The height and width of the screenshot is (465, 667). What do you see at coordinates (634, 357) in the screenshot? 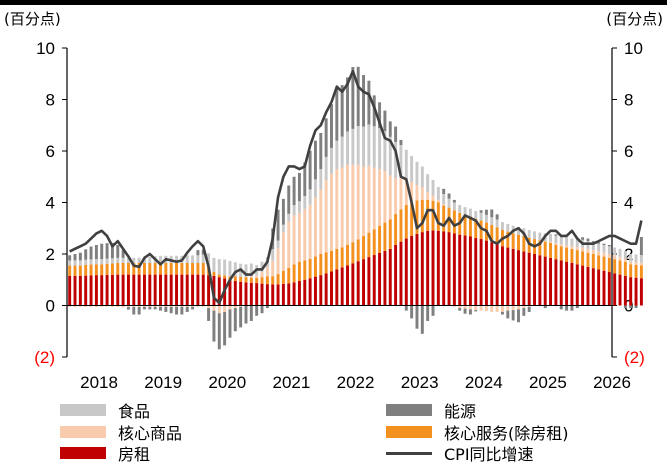
I see `y-tick-label-right: (2)` at bounding box center [634, 357].